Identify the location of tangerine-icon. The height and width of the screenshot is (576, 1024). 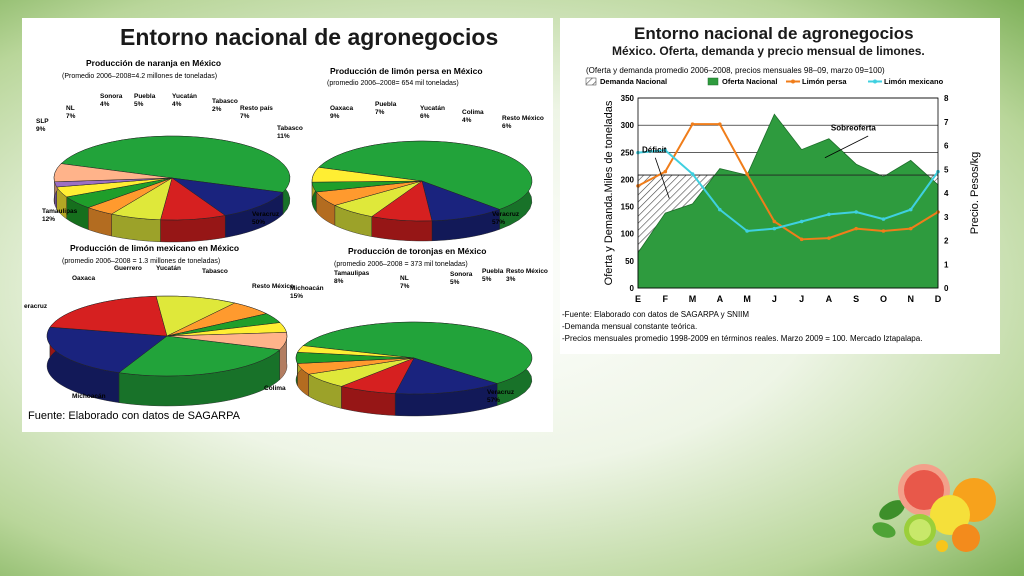
(966, 538).